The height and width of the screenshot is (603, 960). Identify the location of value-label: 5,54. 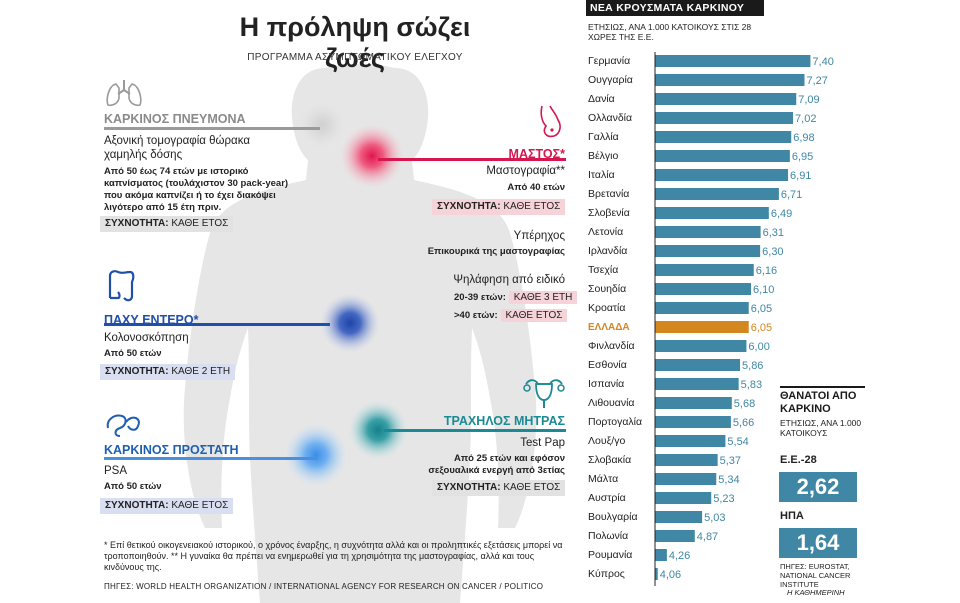
(737, 442).